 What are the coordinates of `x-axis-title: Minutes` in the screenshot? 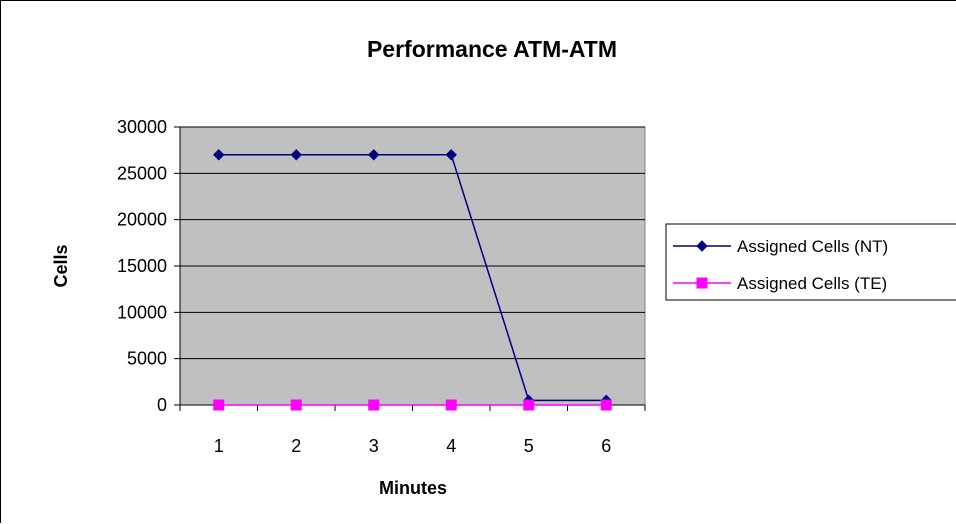 It's located at (413, 488).